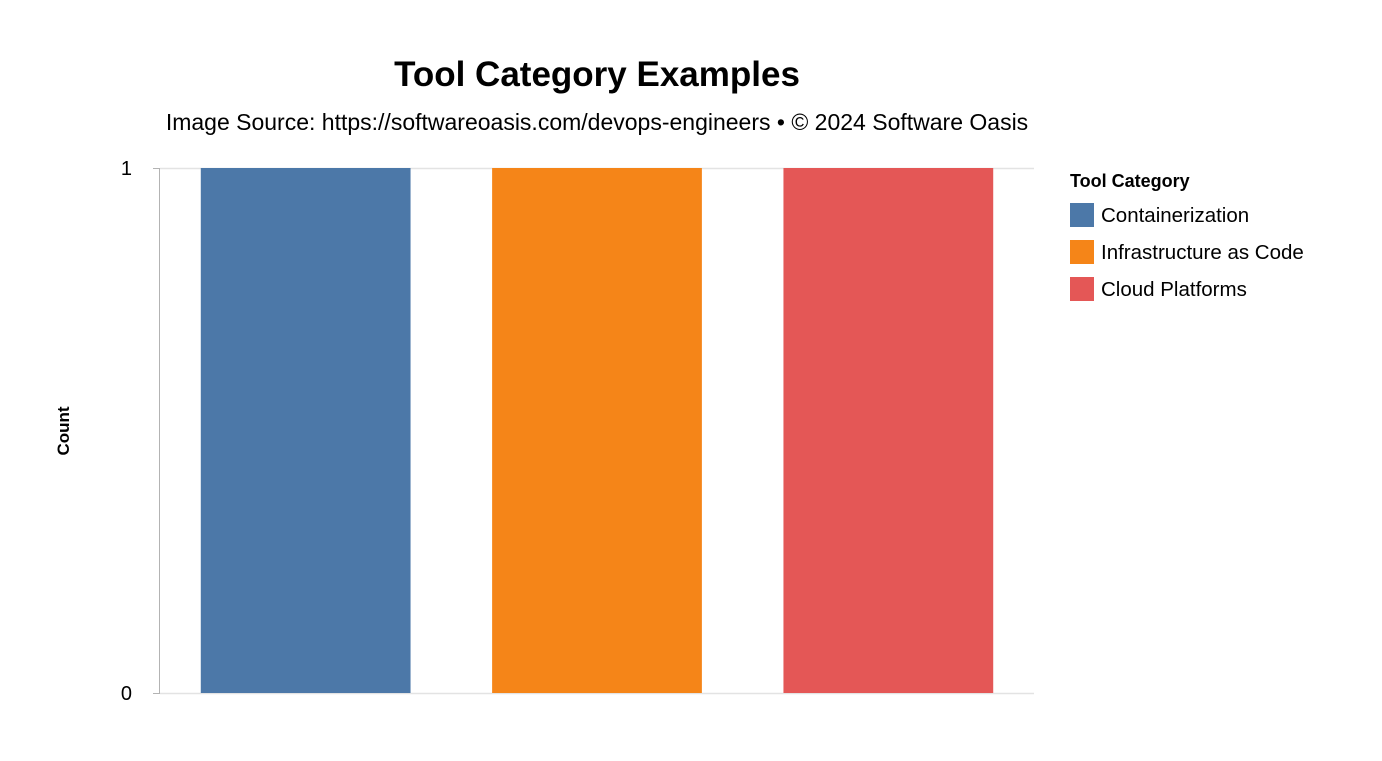 The height and width of the screenshot is (761, 1382). Describe the element at coordinates (1175, 215) in the screenshot. I see `legend-label: Containerization` at that location.